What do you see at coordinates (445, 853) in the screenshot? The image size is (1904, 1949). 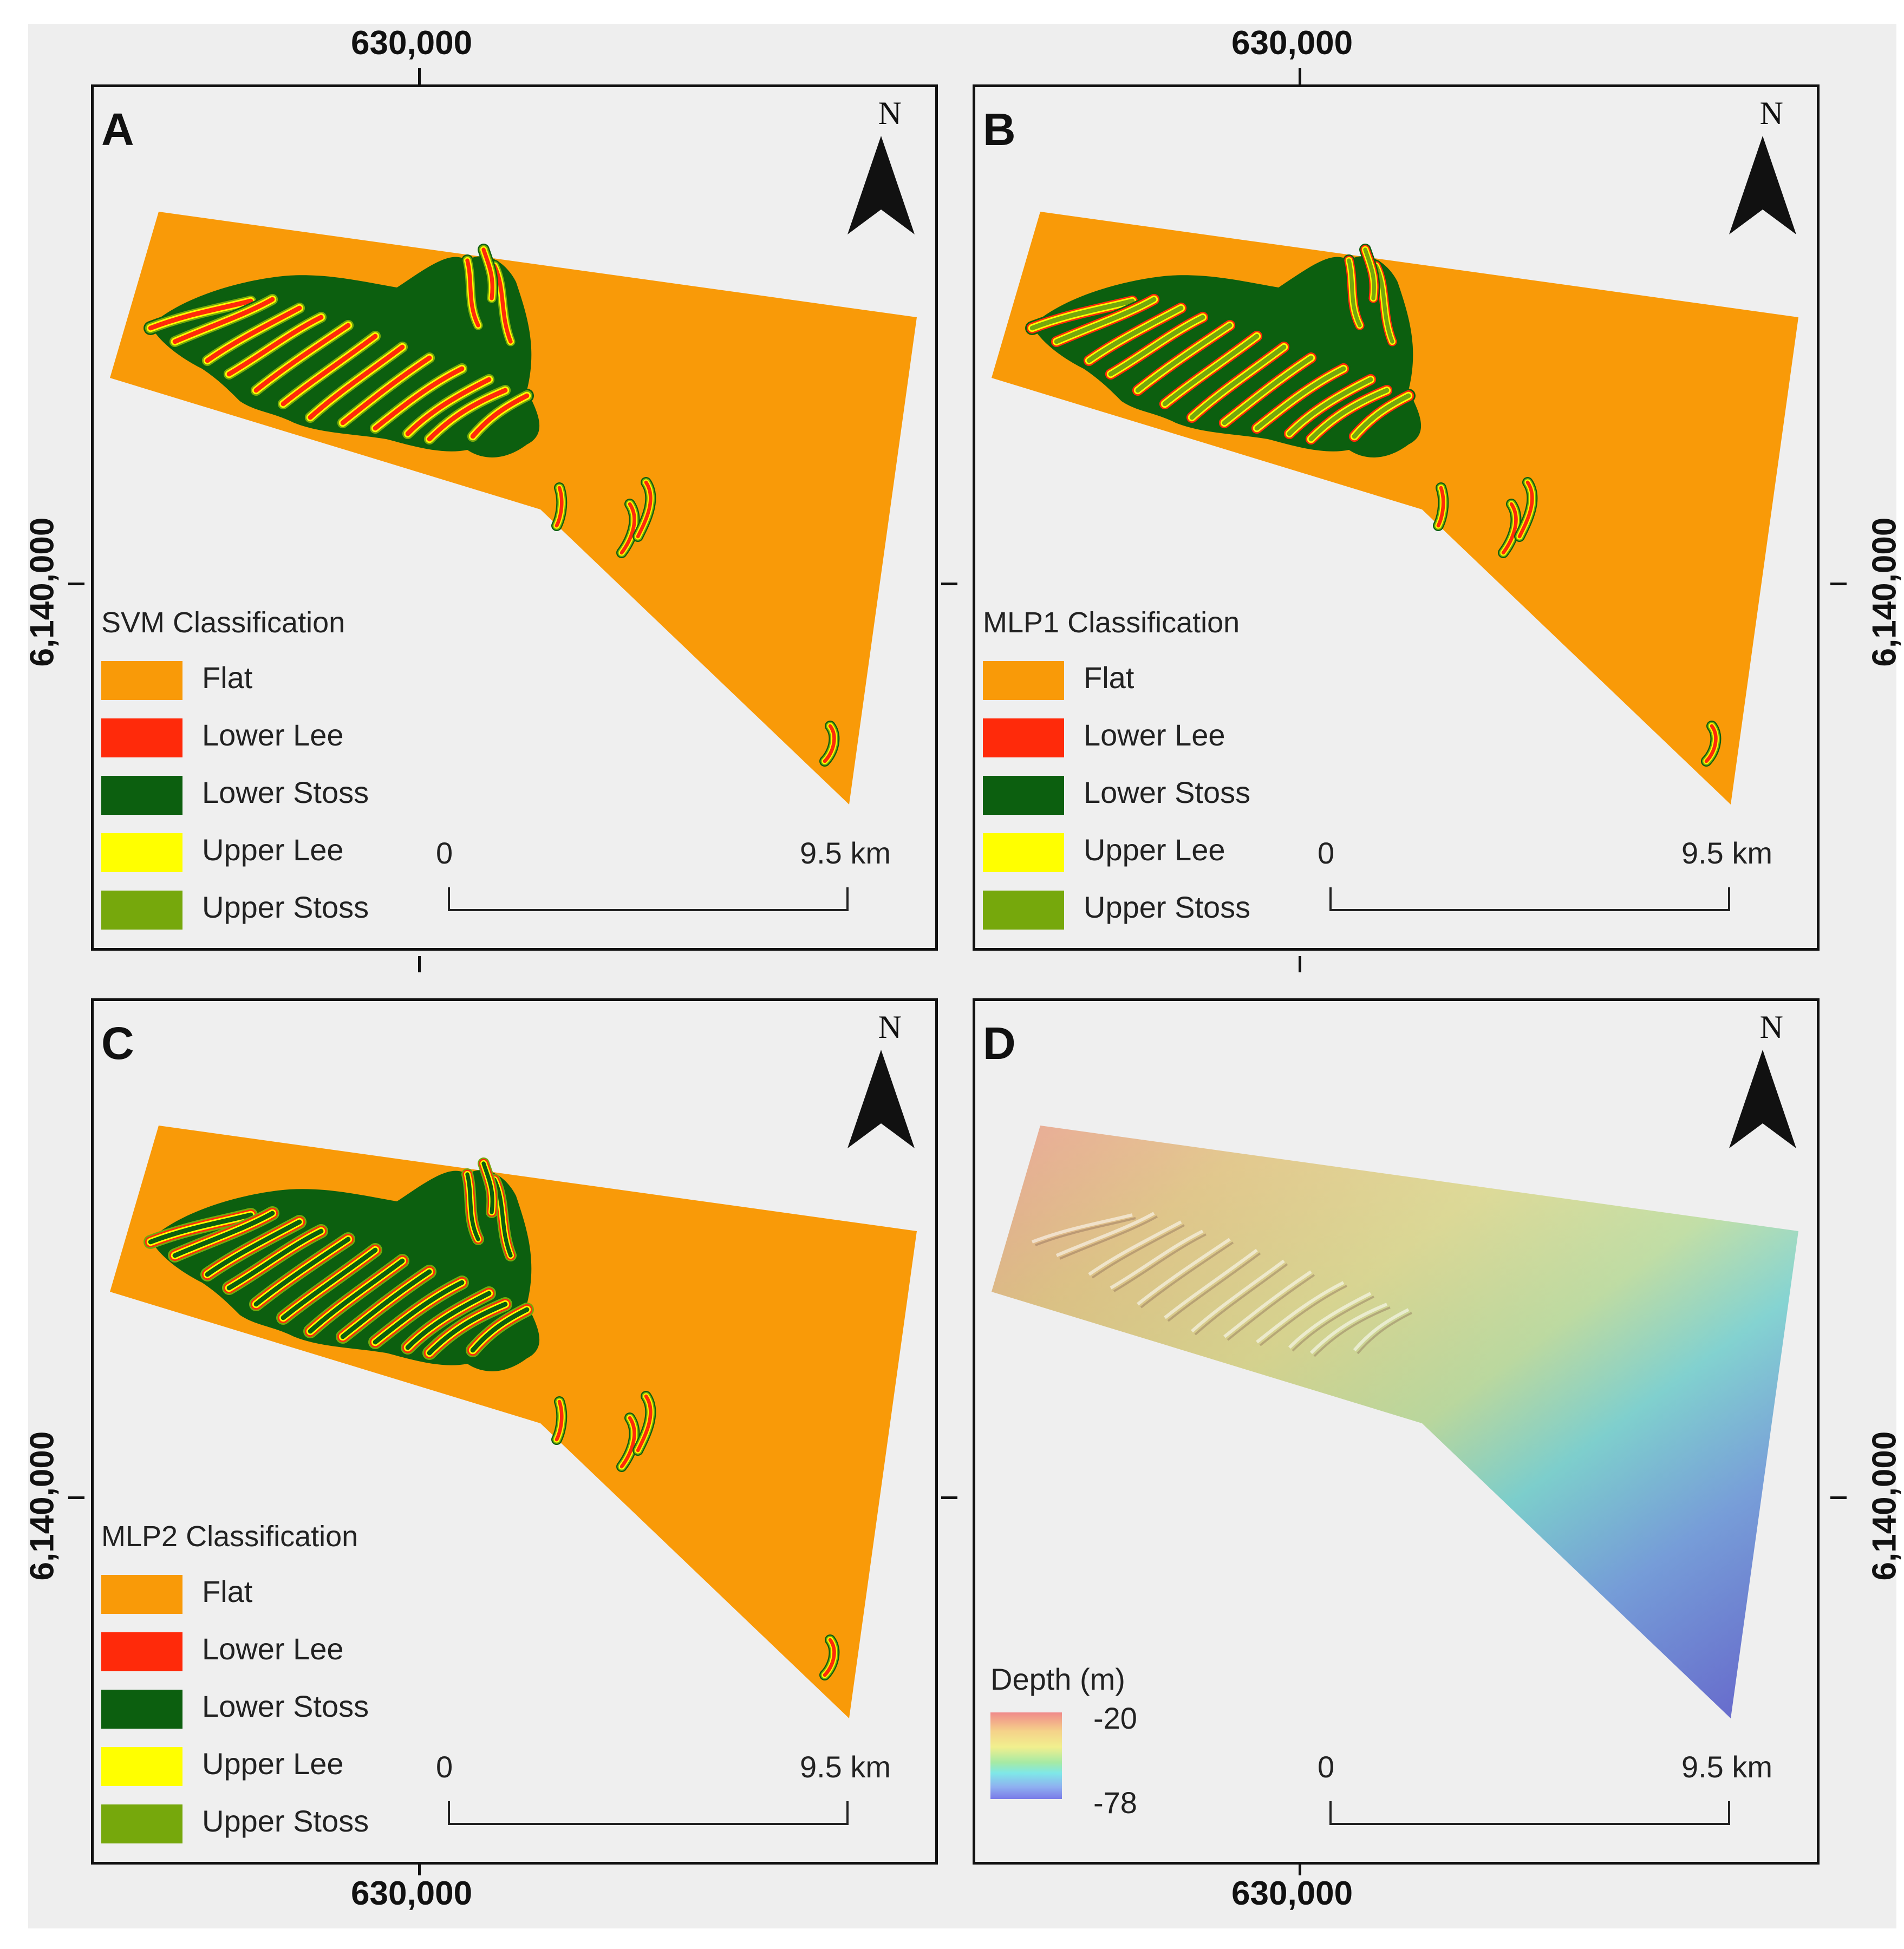 I see `scale-start-label: 0` at bounding box center [445, 853].